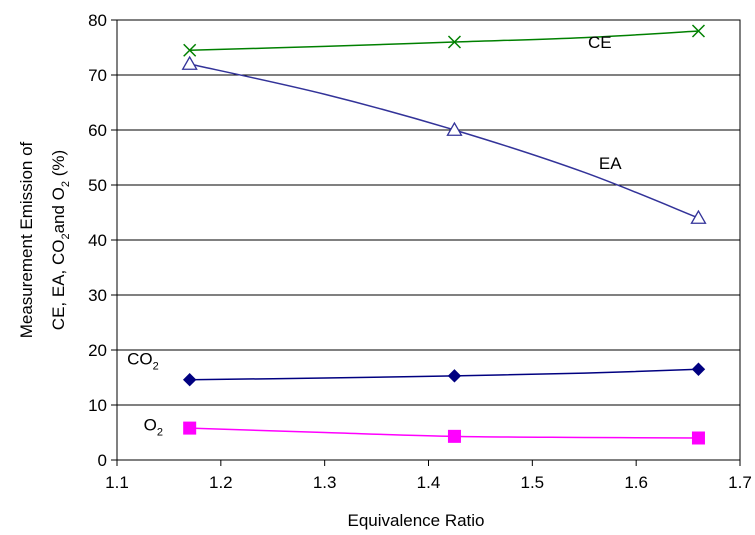 This screenshot has width=755, height=535. Describe the element at coordinates (153, 426) in the screenshot. I see `series-label-o2: O2` at that location.